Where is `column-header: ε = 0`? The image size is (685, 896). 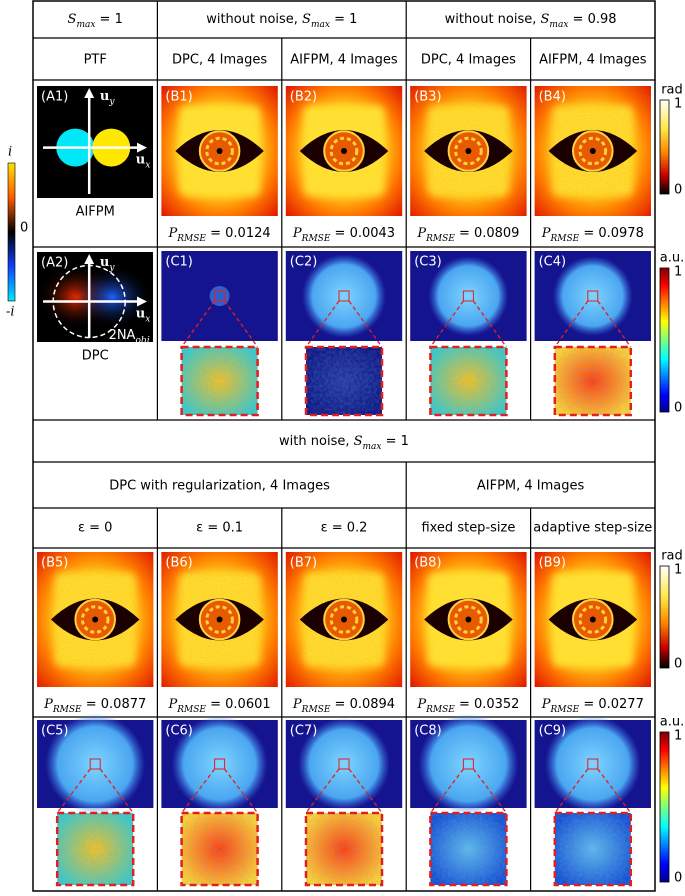 column-header: ε = 0 is located at coordinates (95, 528).